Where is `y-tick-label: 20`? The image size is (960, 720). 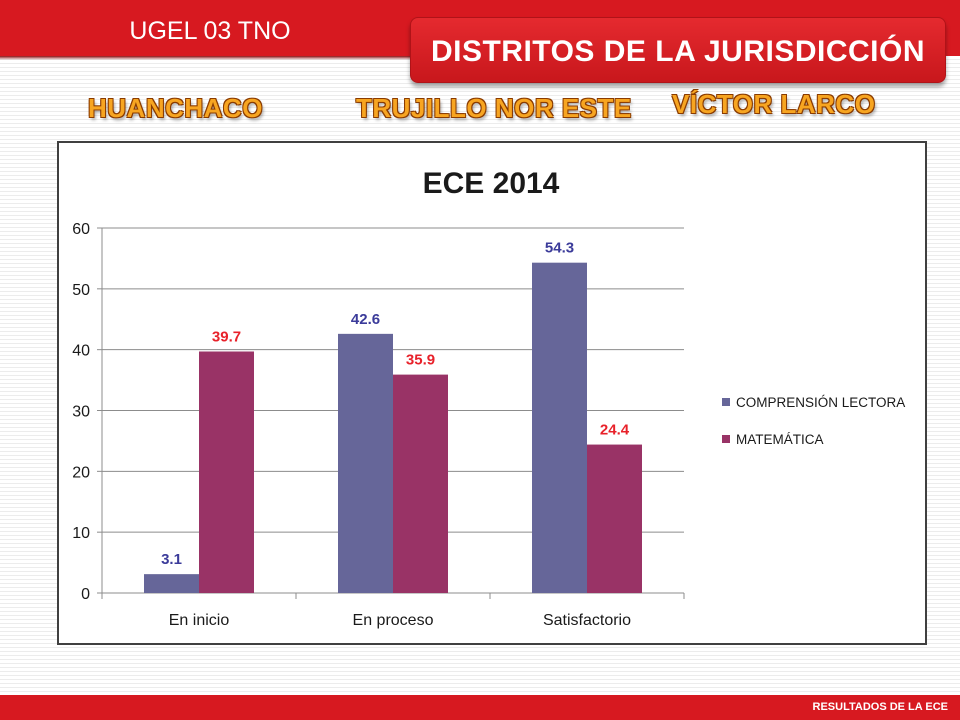 y-tick-label: 20 is located at coordinates (81, 472).